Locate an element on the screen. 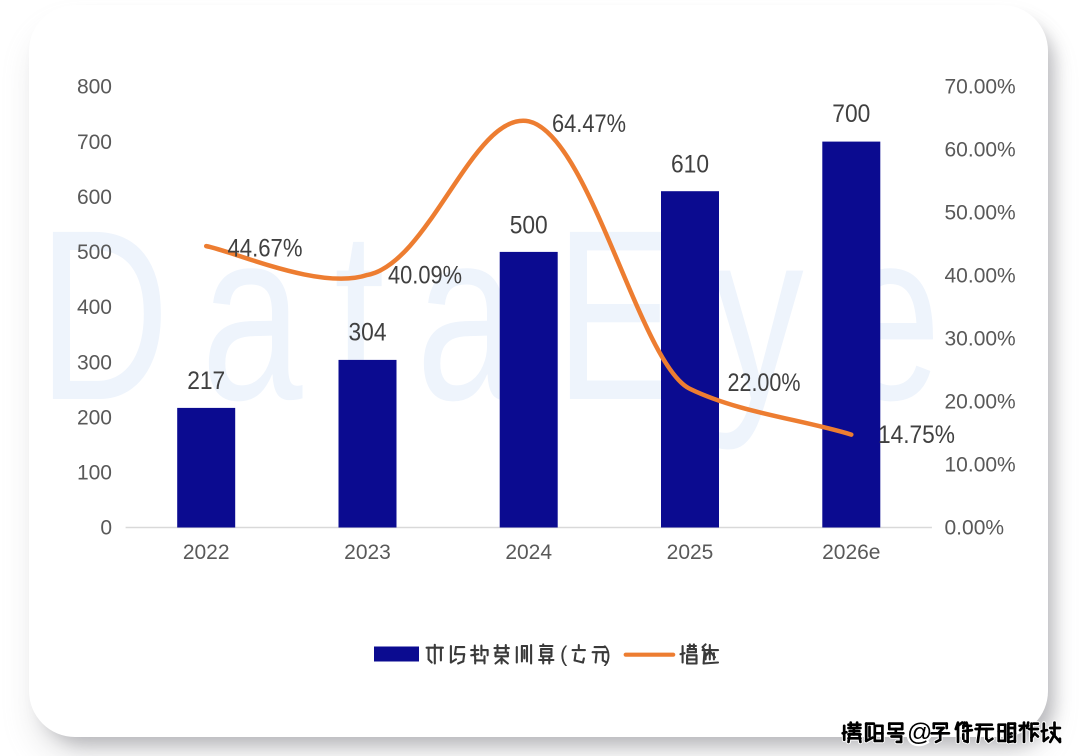 The image size is (1080, 756). svg-text: 2025 is located at coordinates (690, 552).